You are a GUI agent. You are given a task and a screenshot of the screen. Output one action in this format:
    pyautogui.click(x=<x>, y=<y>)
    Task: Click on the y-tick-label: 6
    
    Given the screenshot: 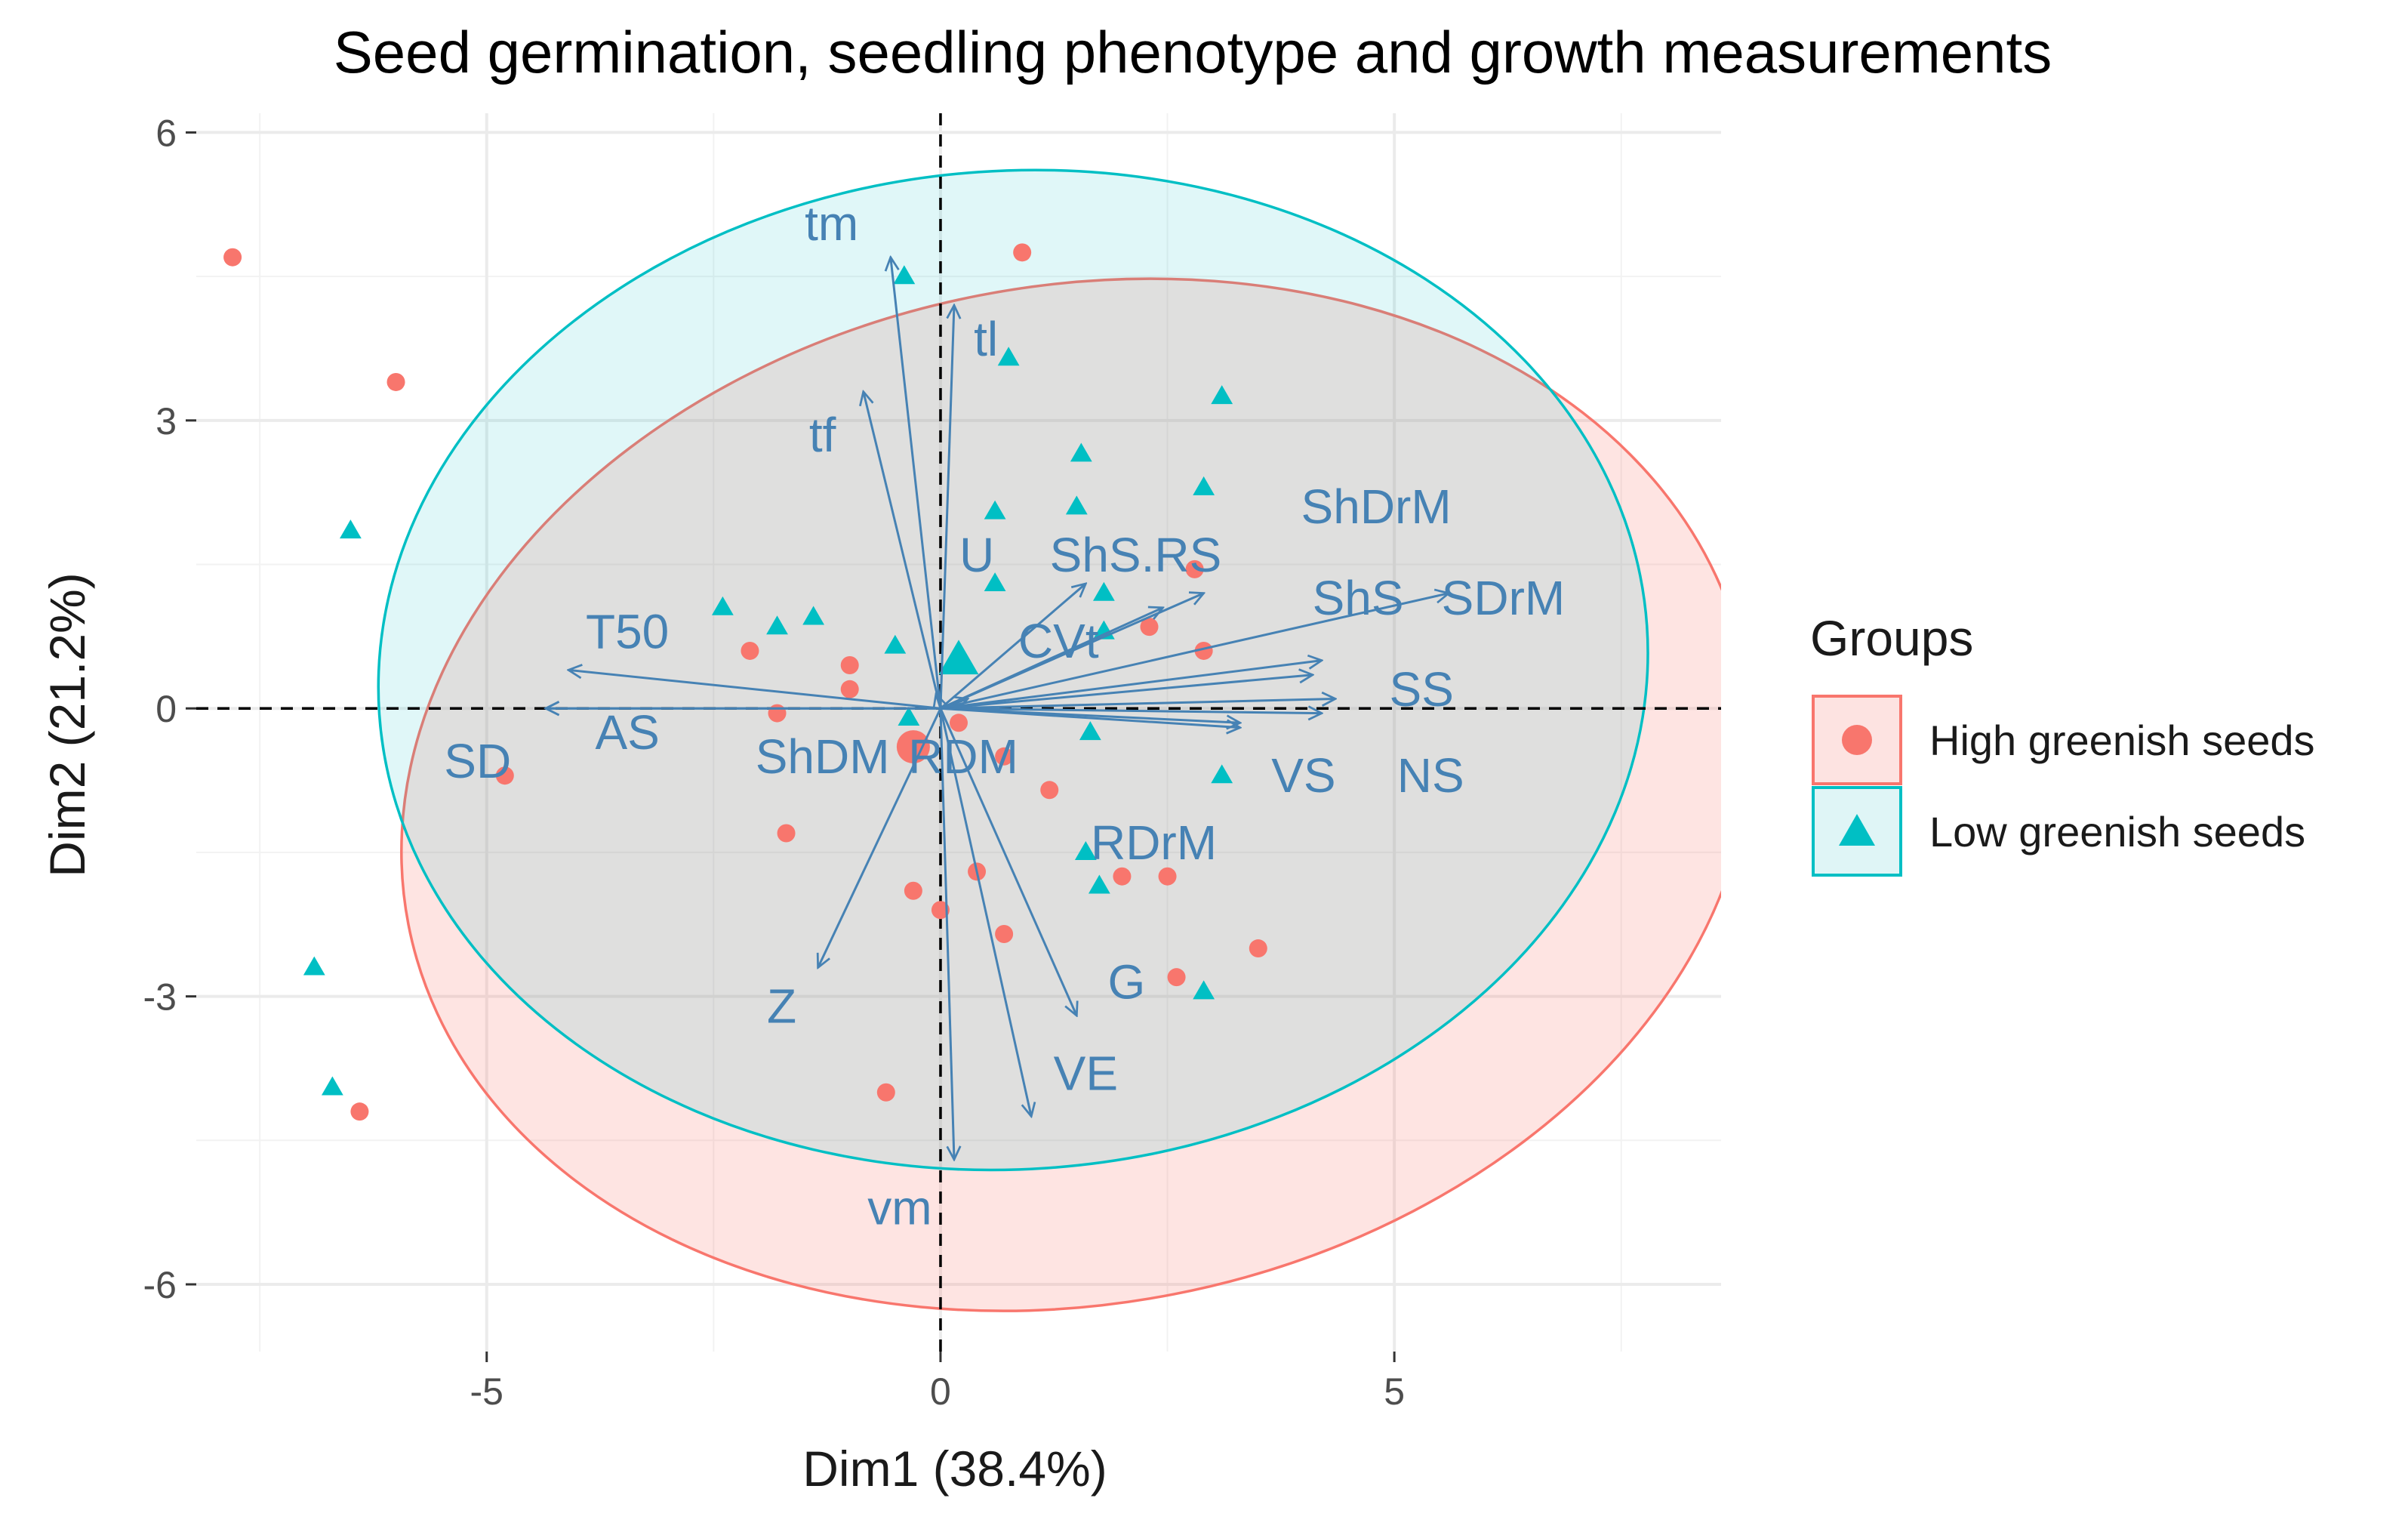 What is the action you would take?
    pyautogui.click(x=166, y=133)
    